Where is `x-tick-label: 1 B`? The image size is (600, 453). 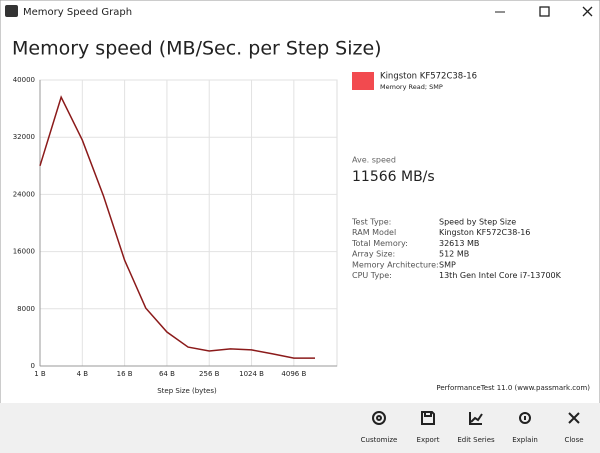
x-tick-label: 1 B is located at coordinates (40, 374).